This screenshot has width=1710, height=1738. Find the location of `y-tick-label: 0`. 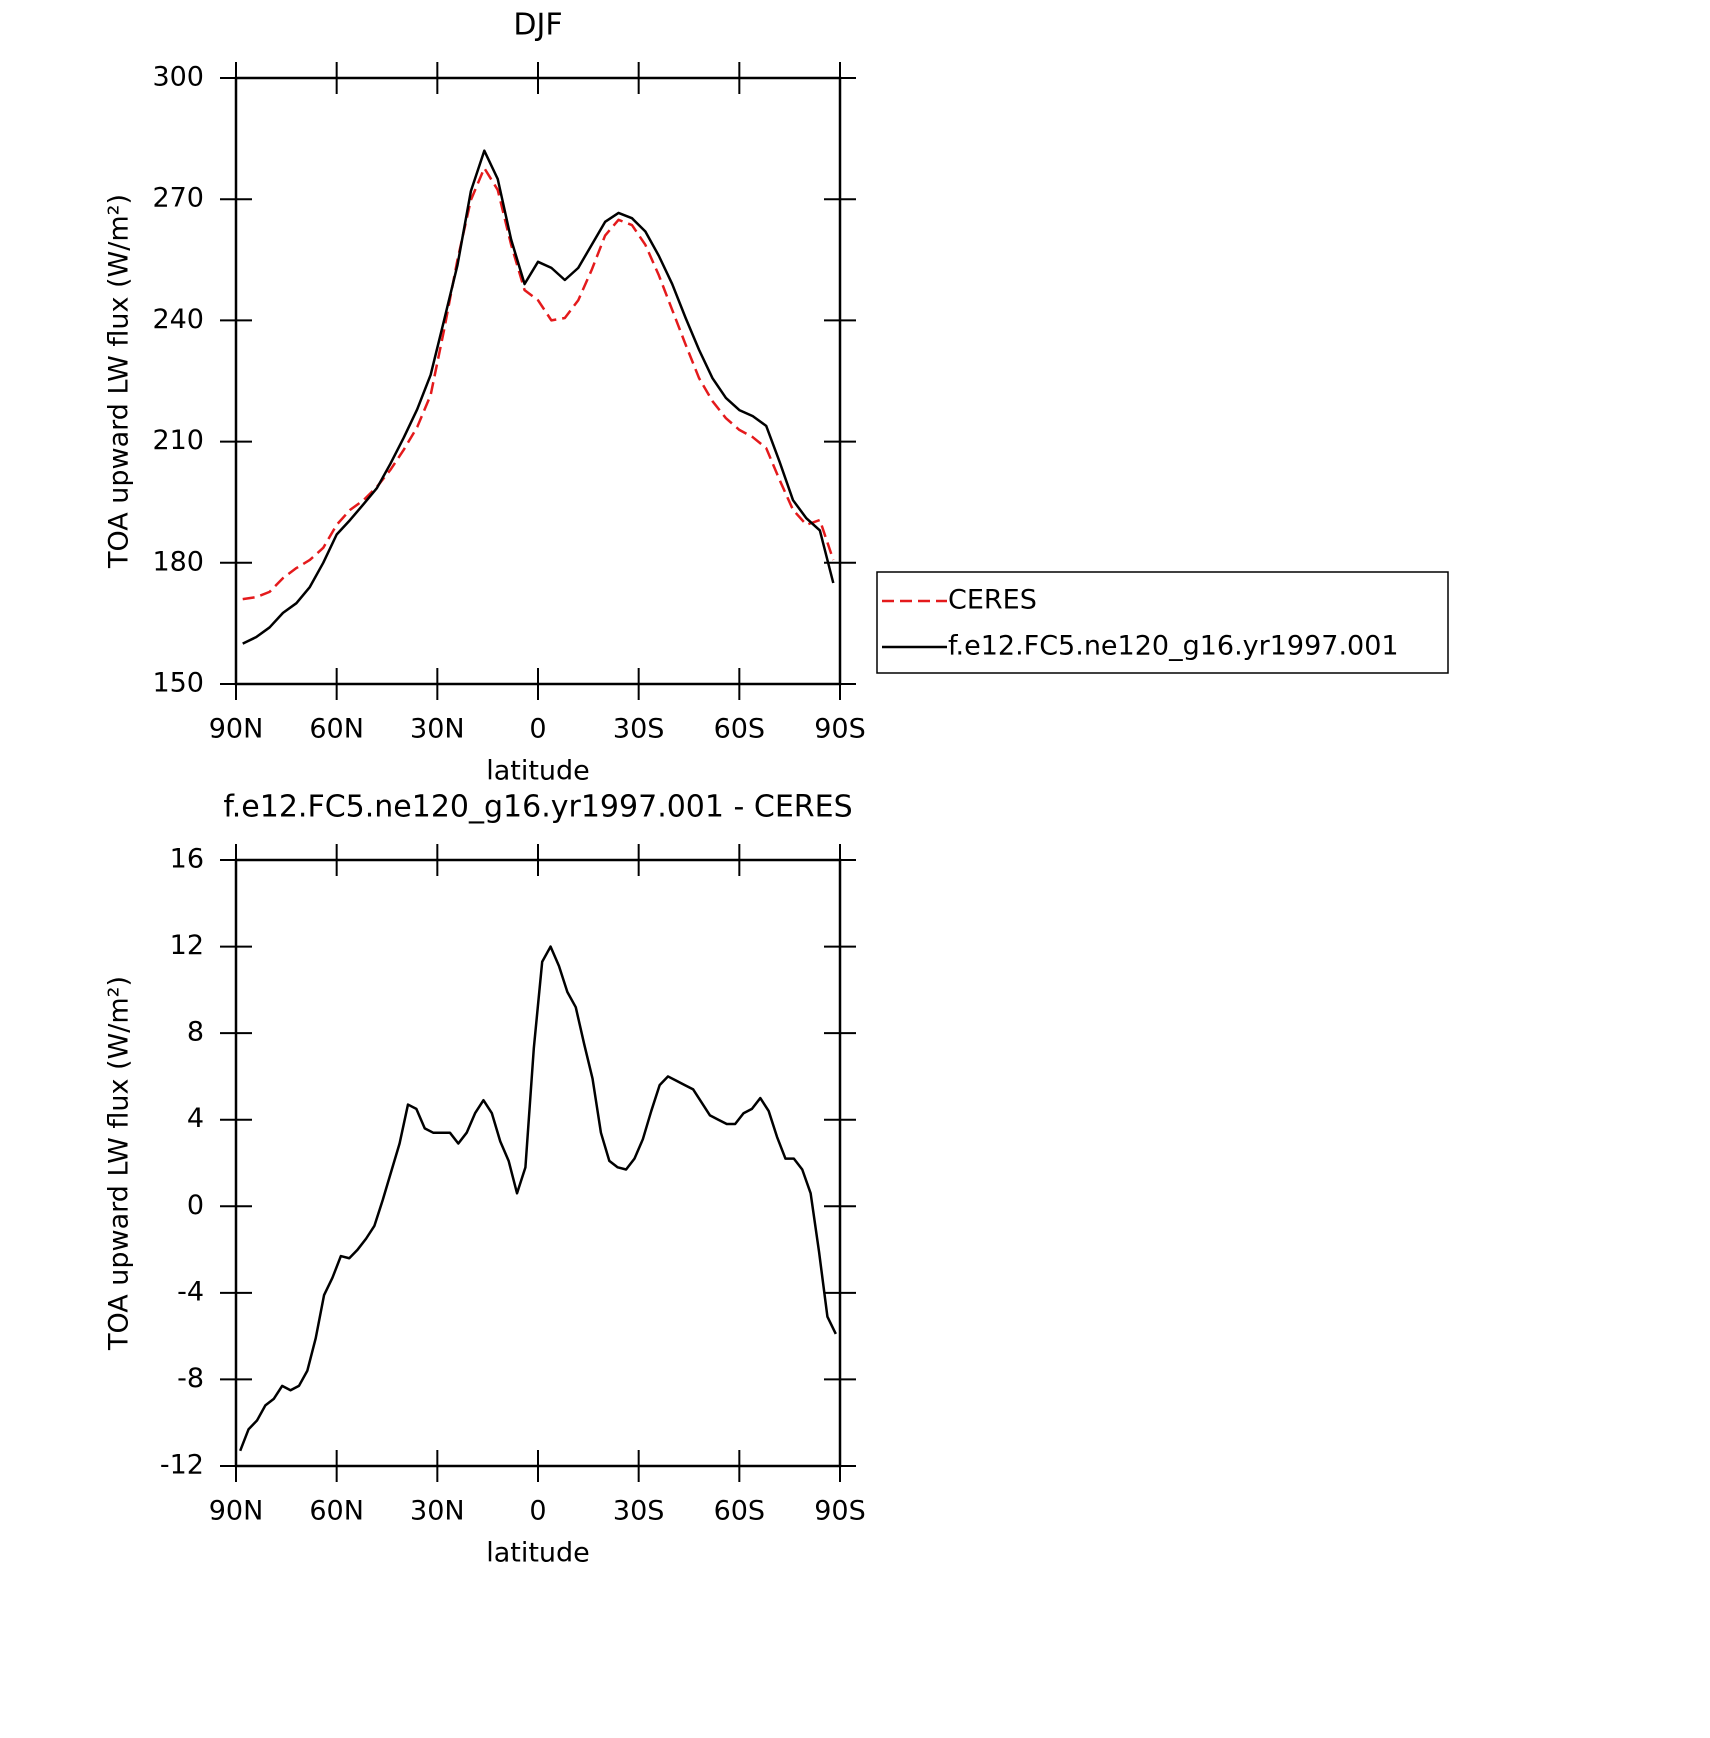

y-tick-label: 0 is located at coordinates (195, 1205).